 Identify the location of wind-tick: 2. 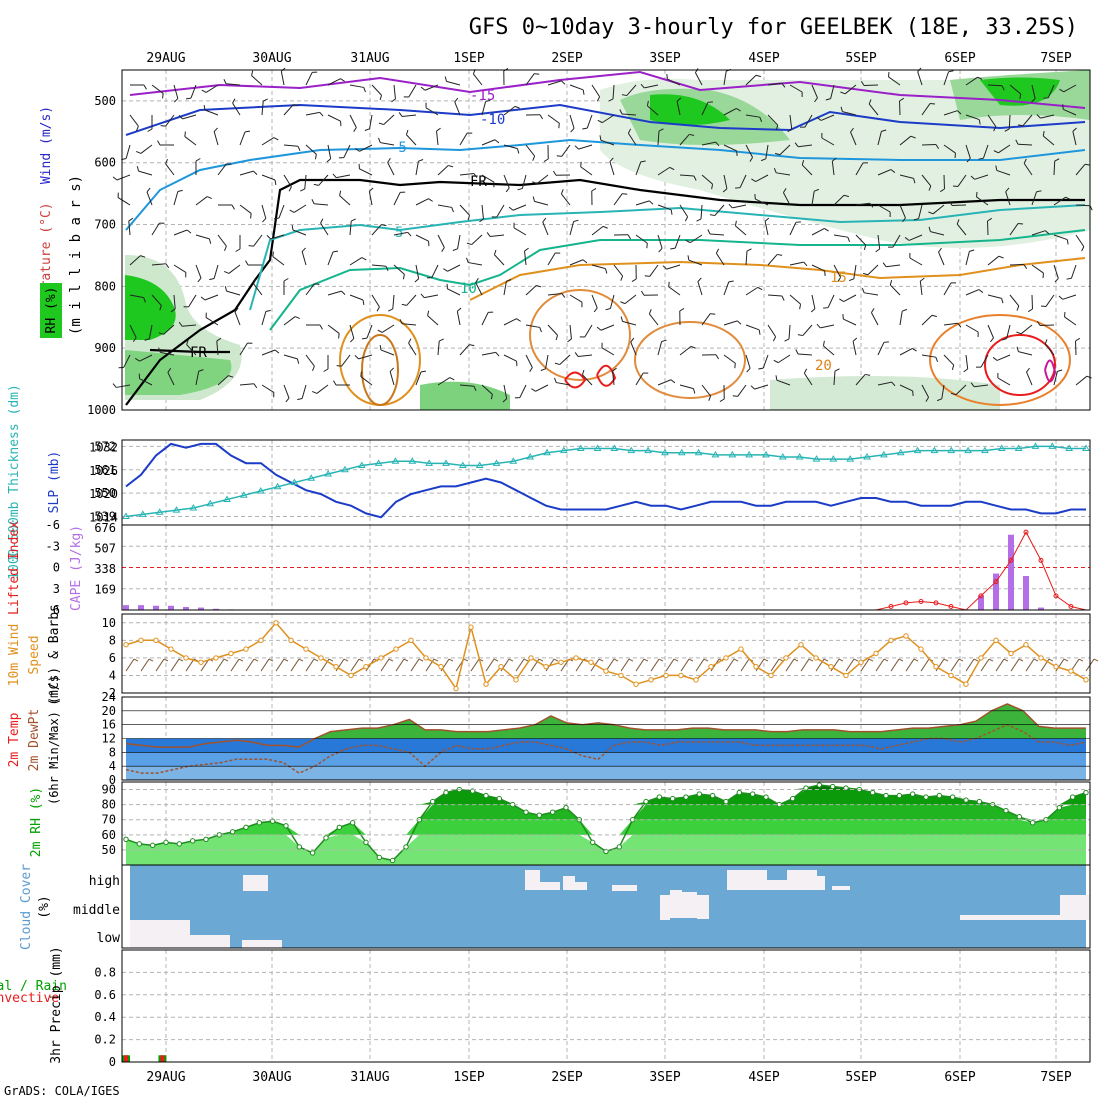
(112, 693).